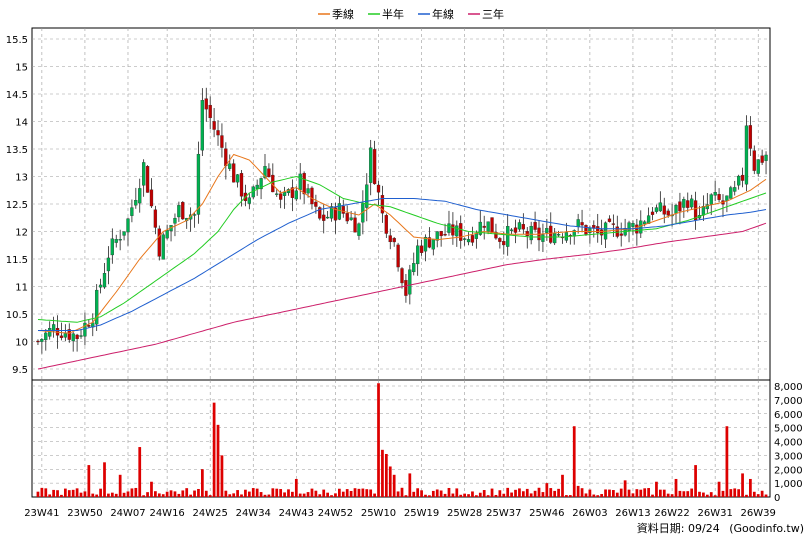  I want to click on price-y-tick: 12.5, so click(17, 205).